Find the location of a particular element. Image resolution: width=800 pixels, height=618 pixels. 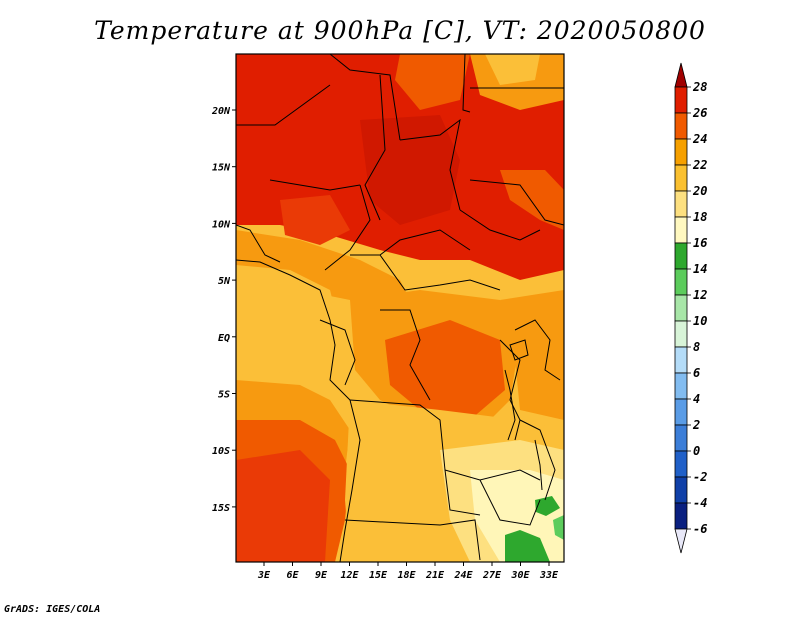

colorbar-level-label: 0 is located at coordinates (696, 451).